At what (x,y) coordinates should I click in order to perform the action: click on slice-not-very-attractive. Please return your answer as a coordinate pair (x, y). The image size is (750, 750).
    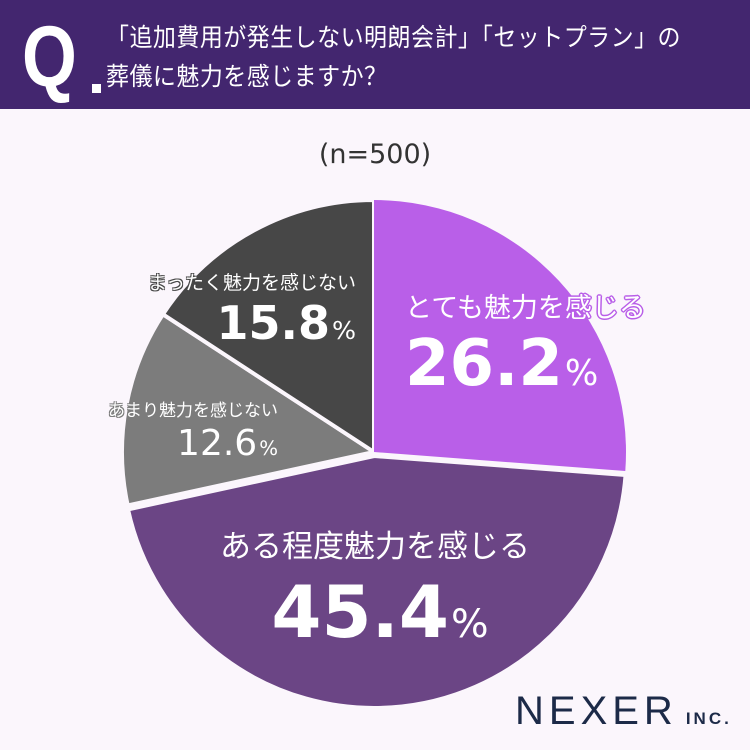
    Looking at the image, I should click on (250, 409).